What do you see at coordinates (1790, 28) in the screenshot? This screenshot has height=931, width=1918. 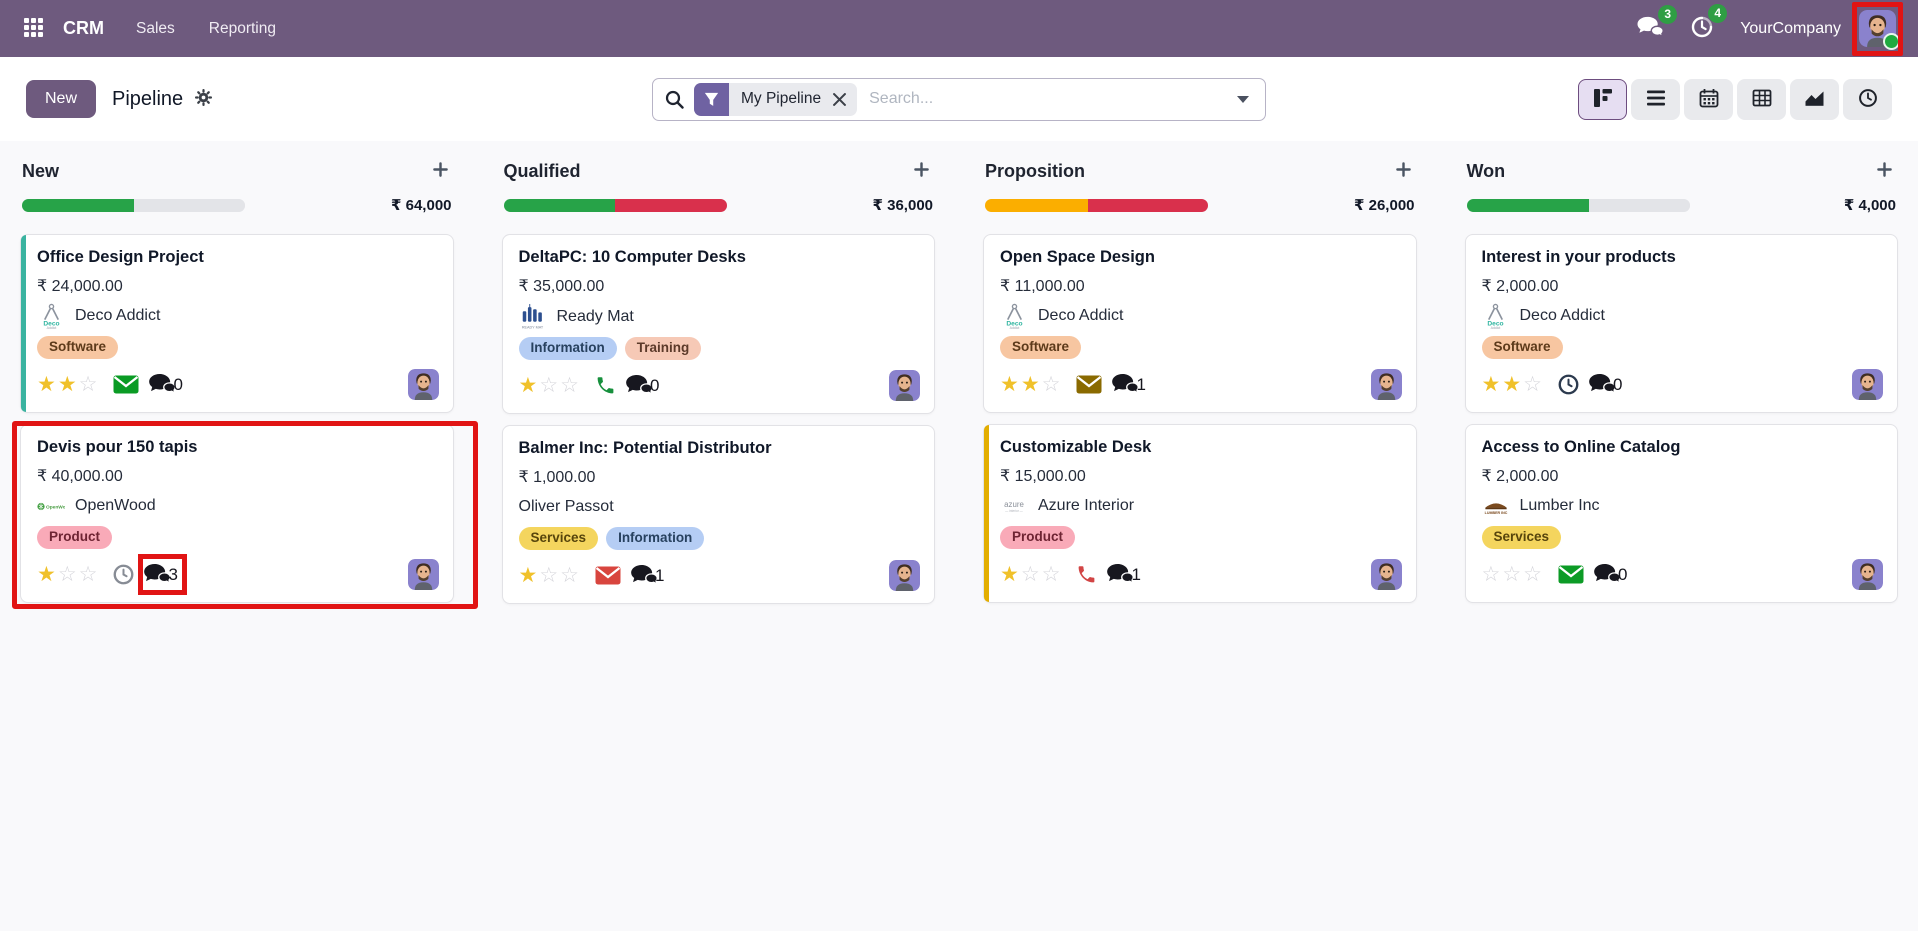 I see `company-name: YourCompany` at bounding box center [1790, 28].